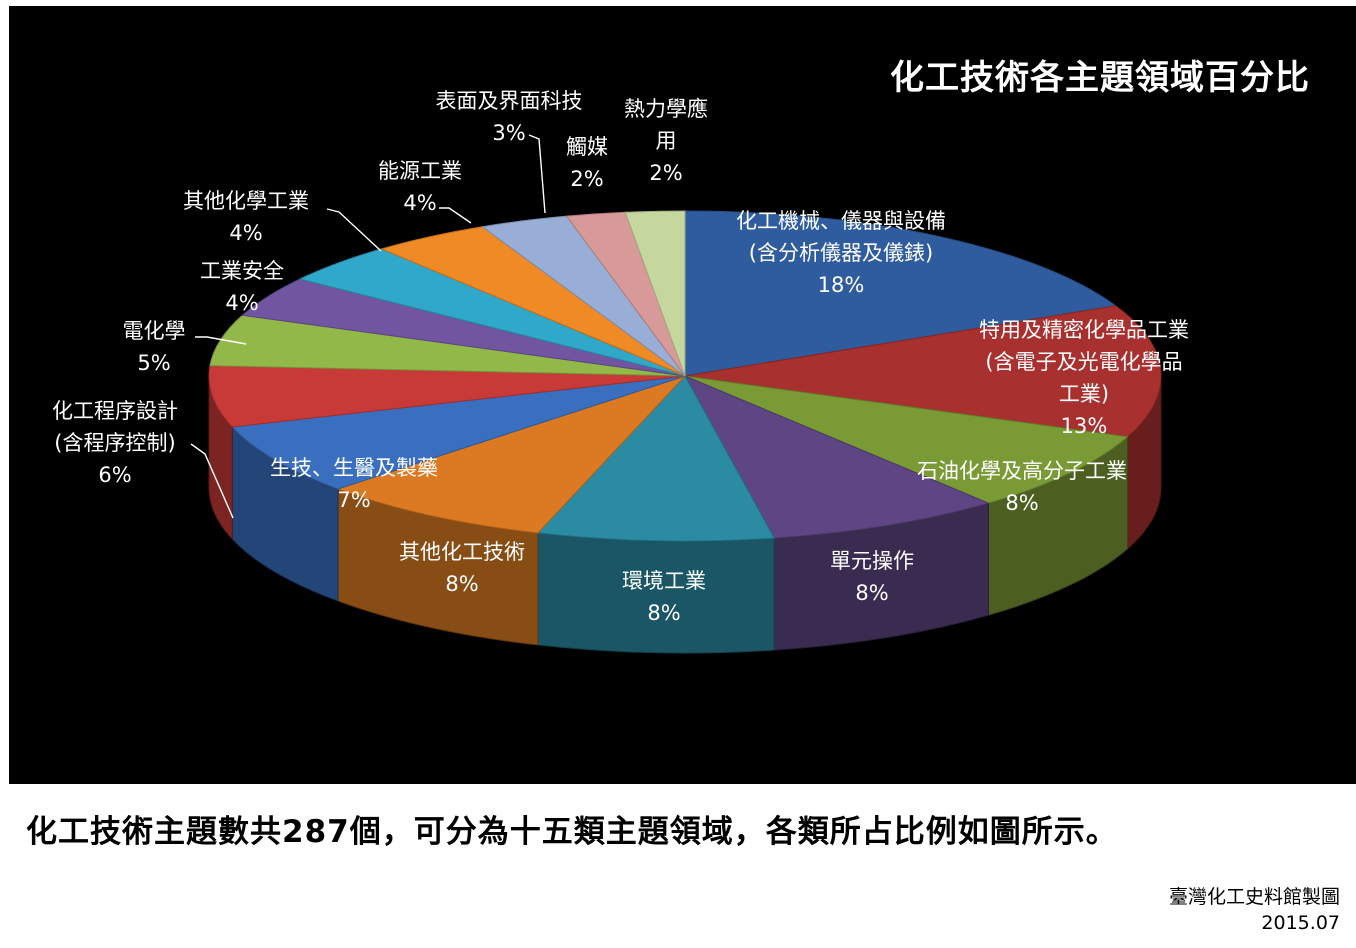  I want to click on slice-label-0: 化工機械、儀器與設備(含分析儀器及儀錶) 18%, so click(841, 253).